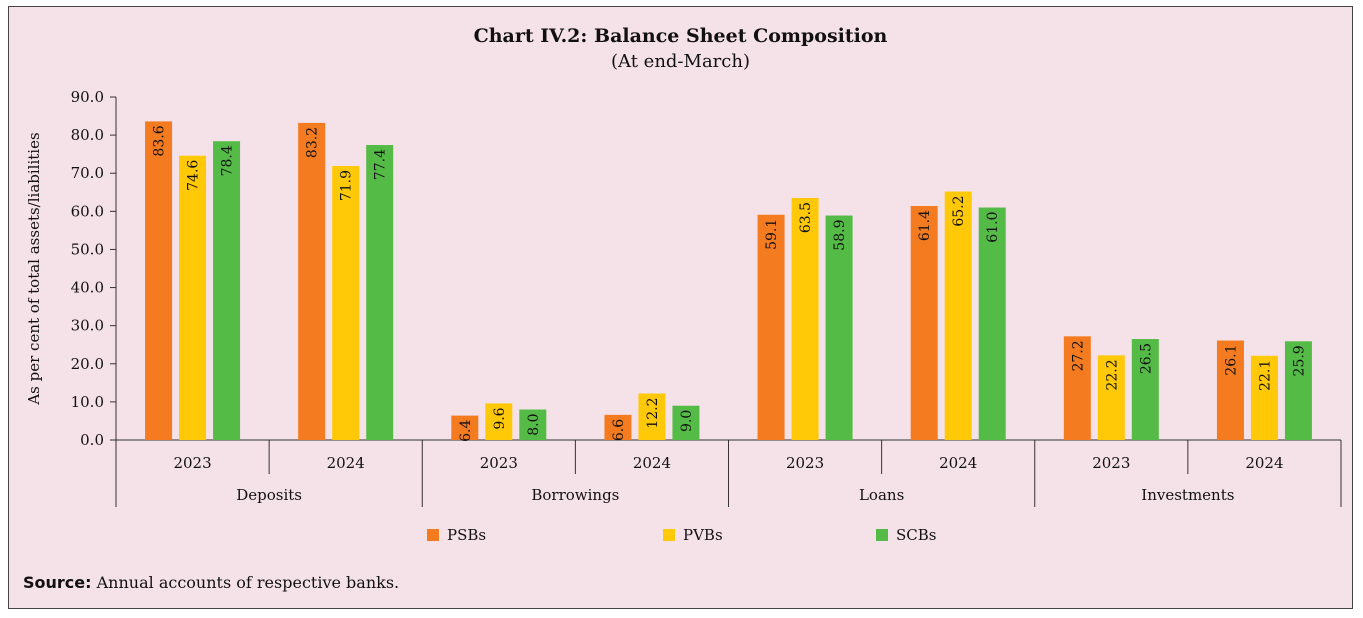 This screenshot has height=618, width=1363. What do you see at coordinates (772, 234) in the screenshot?
I see `bar-value-label: 59.1` at bounding box center [772, 234].